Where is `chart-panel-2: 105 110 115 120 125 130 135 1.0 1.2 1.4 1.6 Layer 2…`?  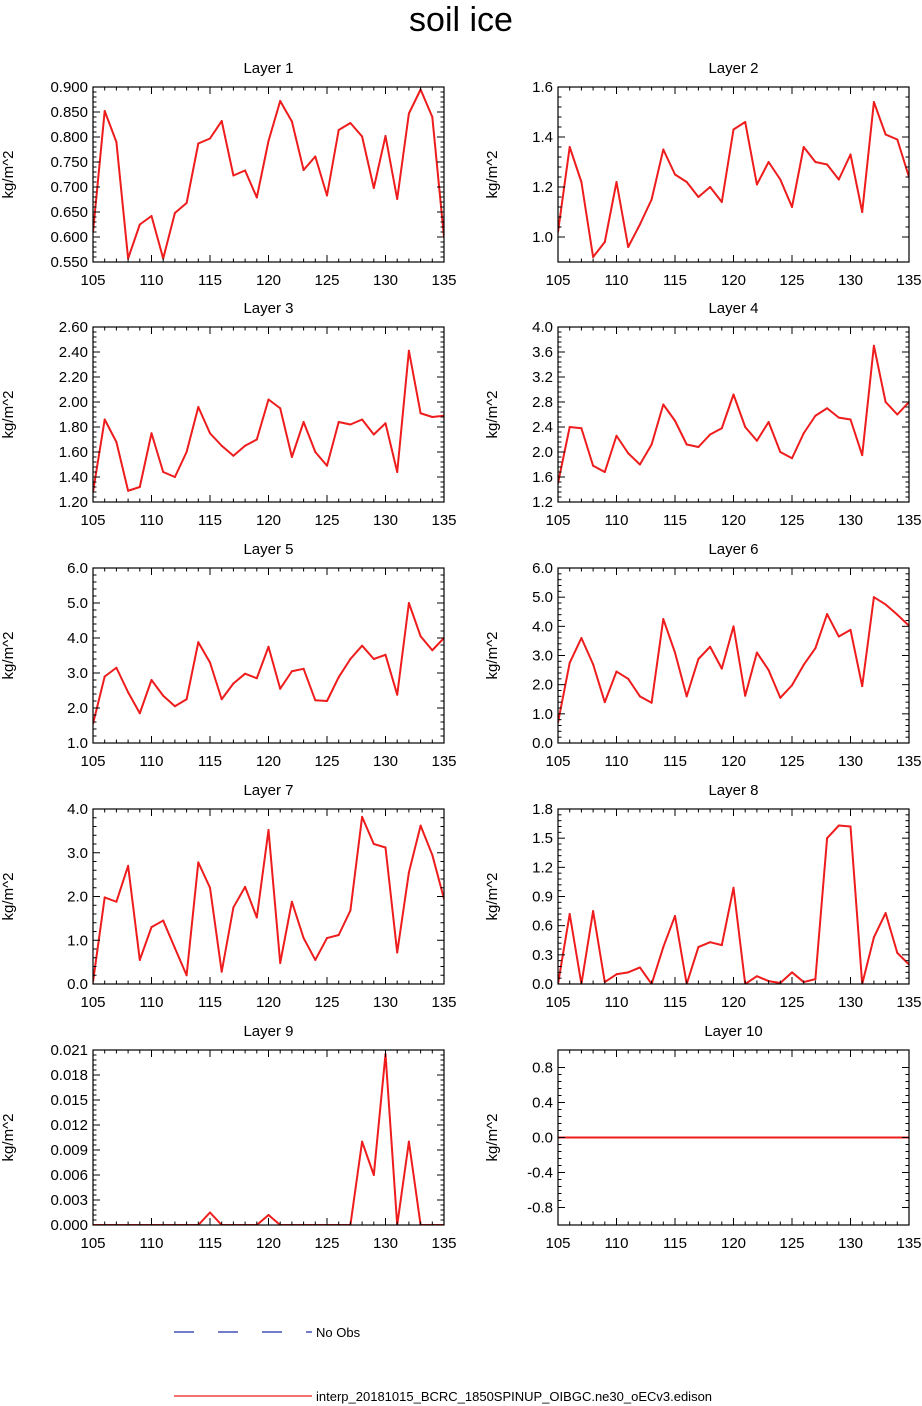
chart-panel-2: 105 110 115 120 125 130 135 1.0 1.2 1.4 1.6 Layer 2… is located at coordinates (703, 174).